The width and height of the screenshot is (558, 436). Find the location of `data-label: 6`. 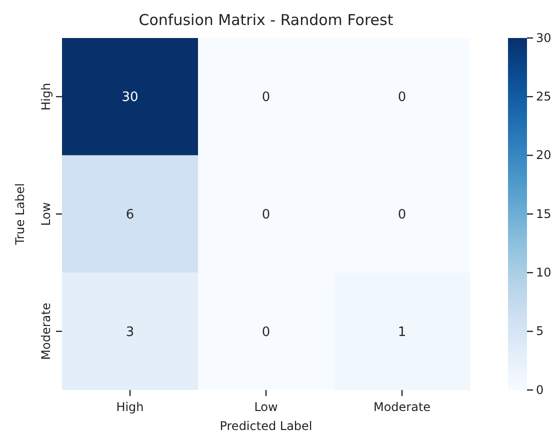

data-label: 6 is located at coordinates (130, 215).